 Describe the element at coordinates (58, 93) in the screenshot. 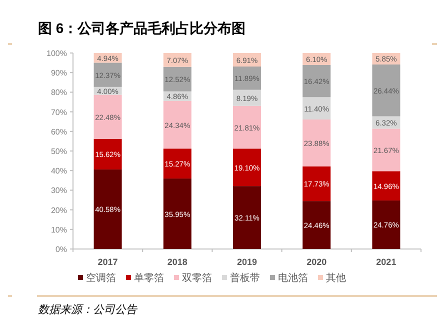

I see `y-tick-label: 80%` at that location.